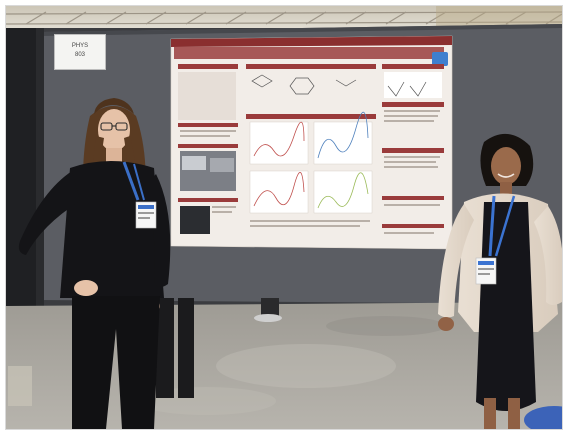  I want to click on board-number-placard: PHYS 803, so click(80, 52).